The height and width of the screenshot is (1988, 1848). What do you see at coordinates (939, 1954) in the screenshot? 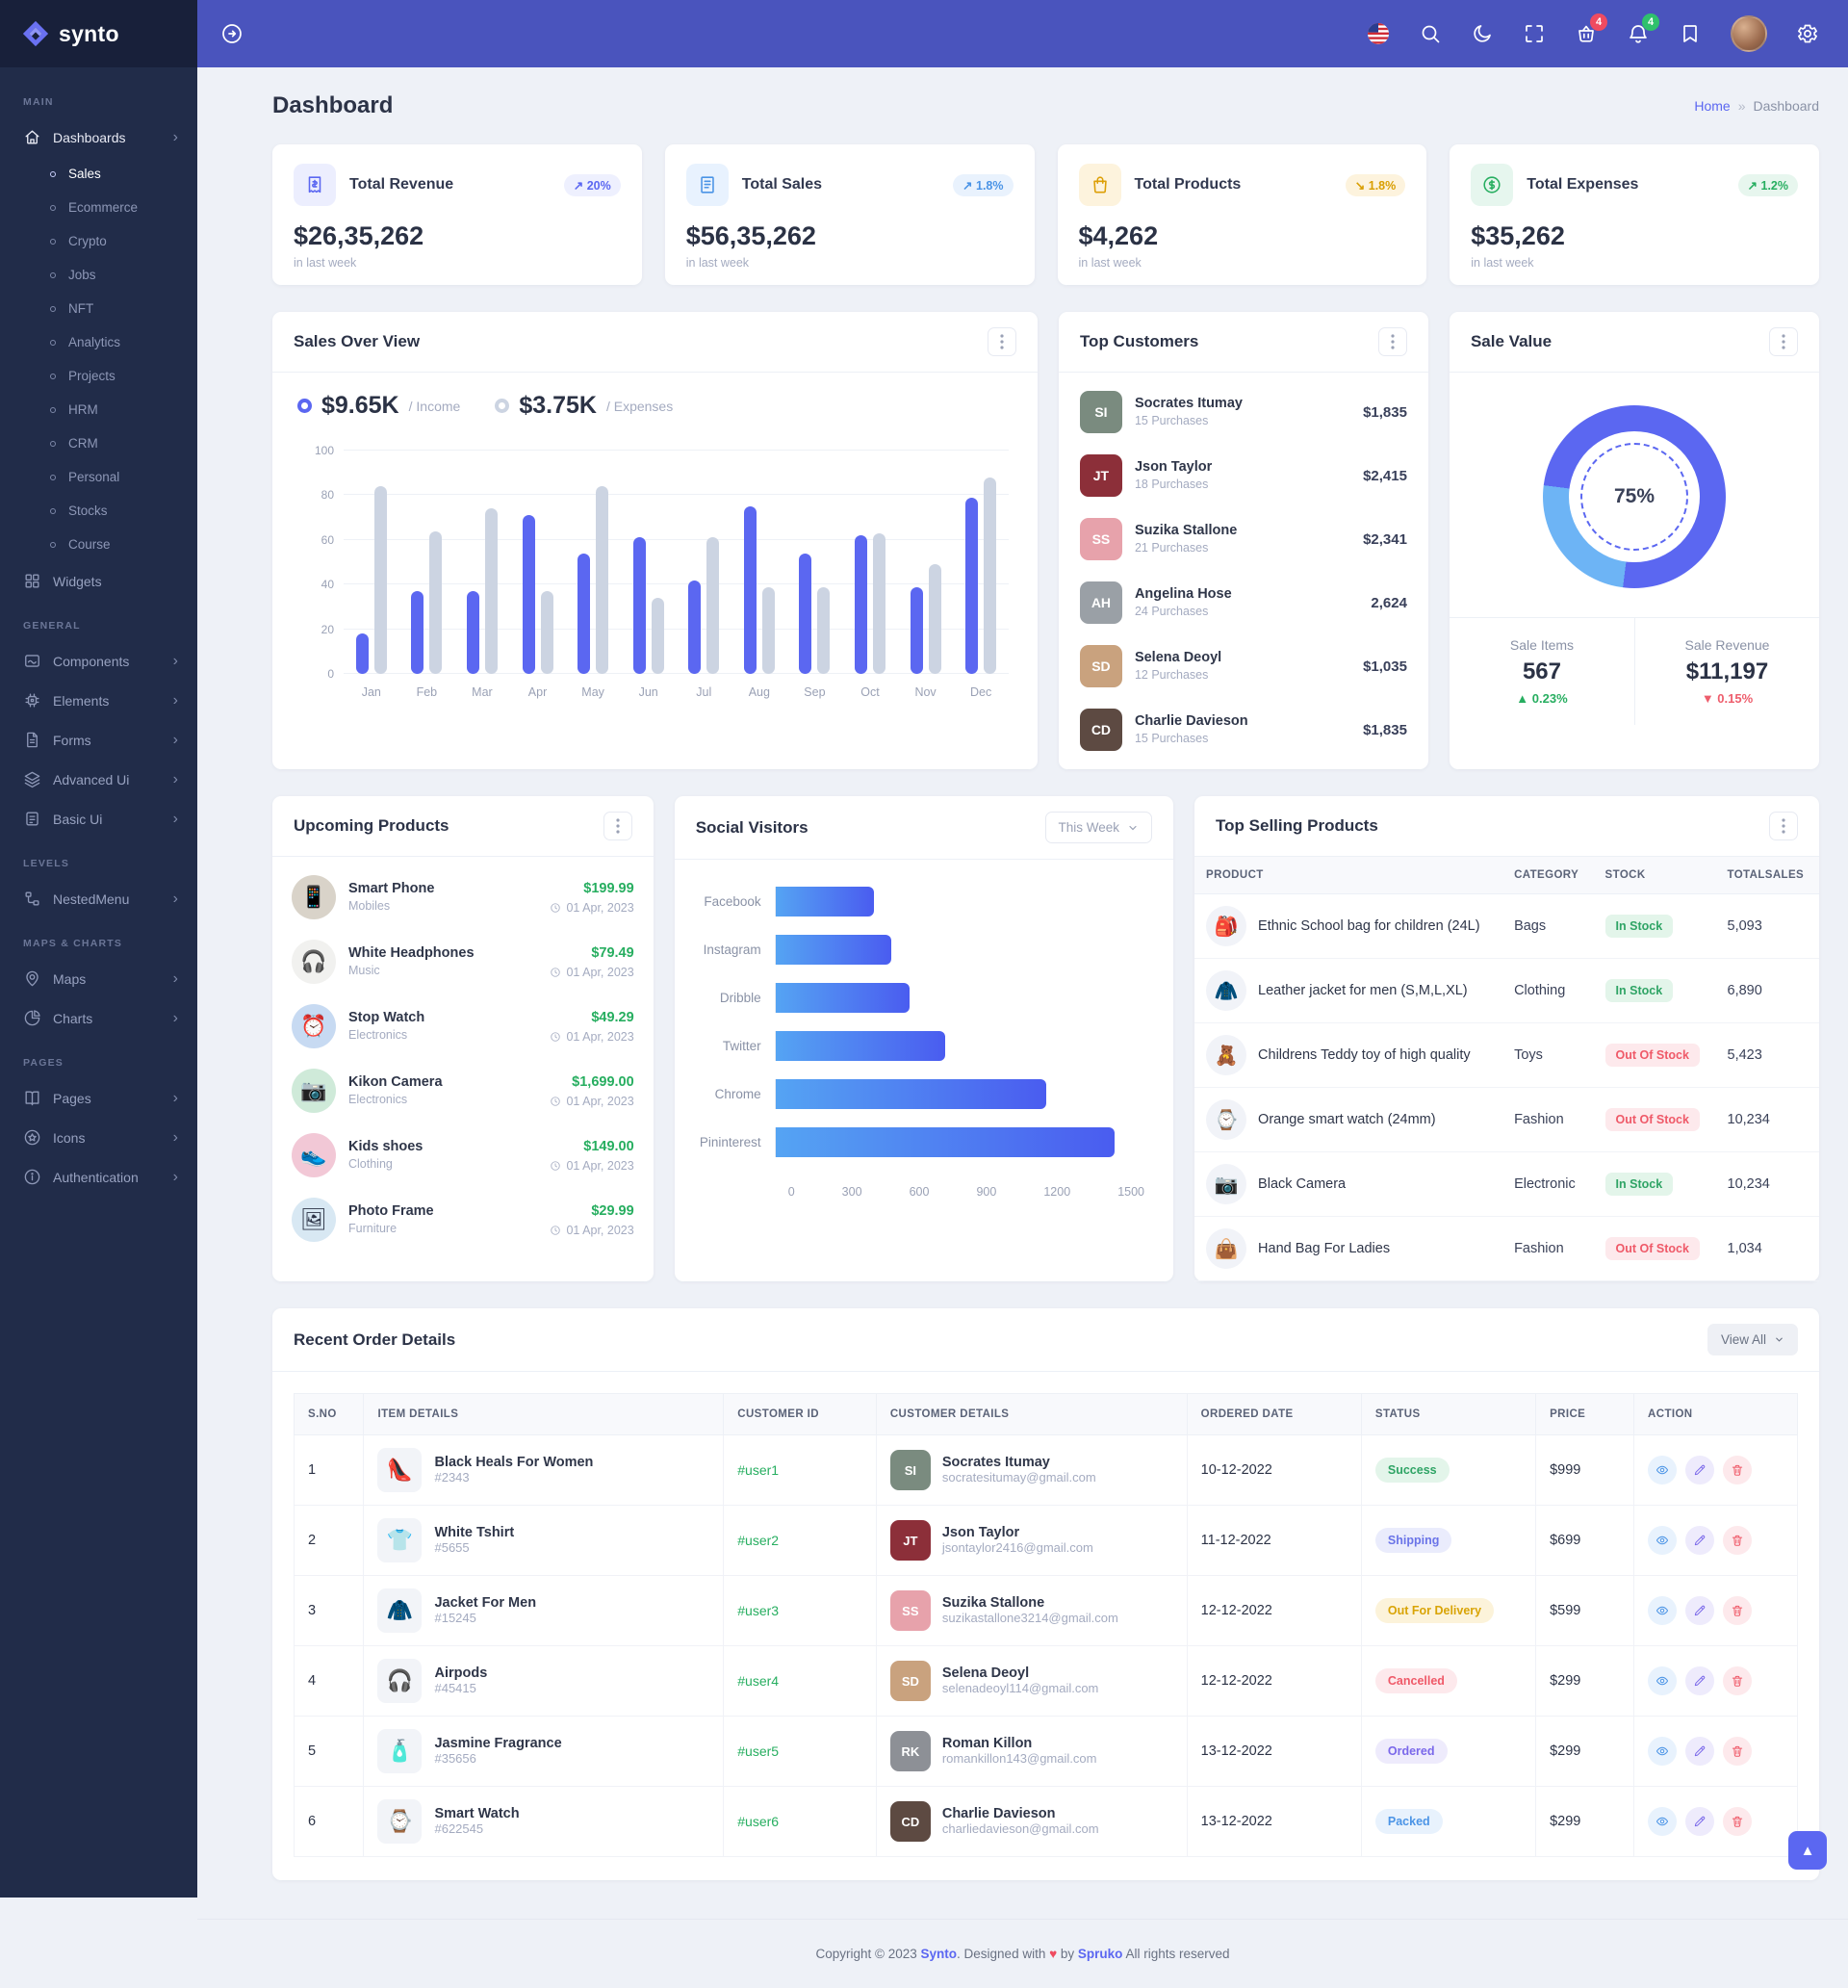
I see `footer-brand-link: Synto` at bounding box center [939, 1954].